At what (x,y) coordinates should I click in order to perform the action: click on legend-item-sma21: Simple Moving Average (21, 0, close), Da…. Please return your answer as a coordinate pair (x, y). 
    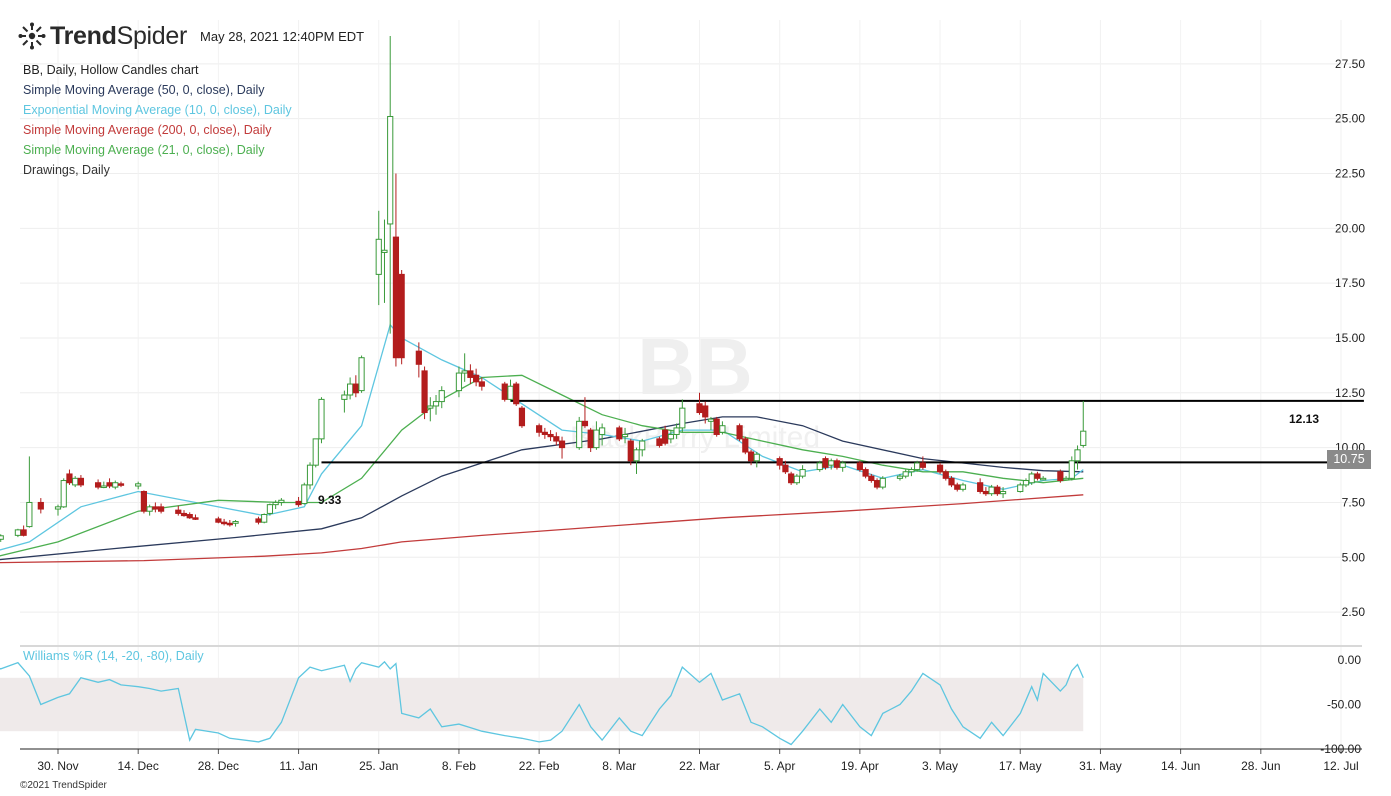
    Looking at the image, I should click on (144, 150).